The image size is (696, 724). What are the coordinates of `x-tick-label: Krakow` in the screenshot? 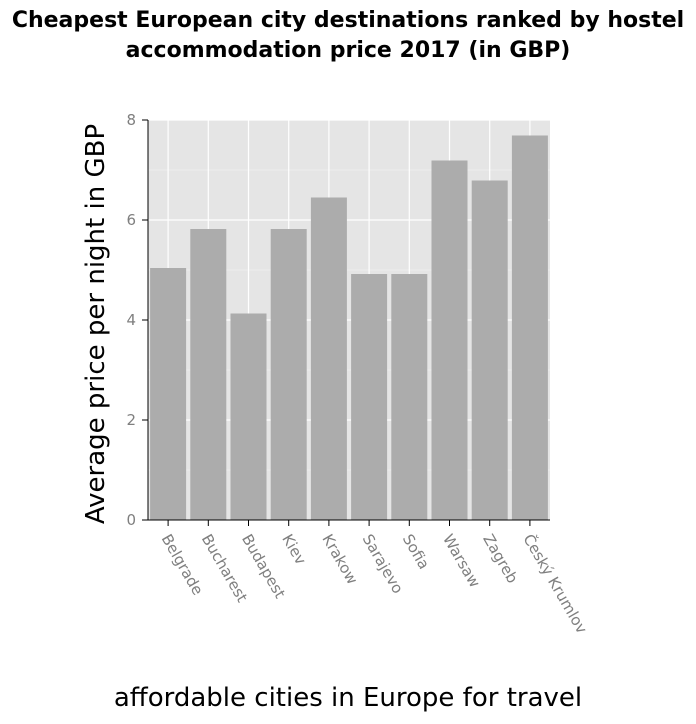 It's located at (339, 559).